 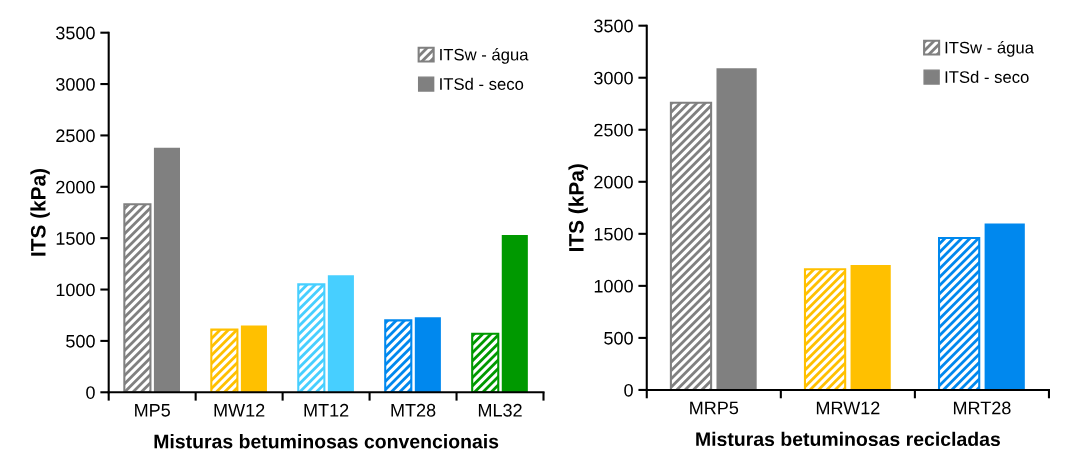 What do you see at coordinates (982, 408) in the screenshot?
I see `x-tick-label: MRT28` at bounding box center [982, 408].